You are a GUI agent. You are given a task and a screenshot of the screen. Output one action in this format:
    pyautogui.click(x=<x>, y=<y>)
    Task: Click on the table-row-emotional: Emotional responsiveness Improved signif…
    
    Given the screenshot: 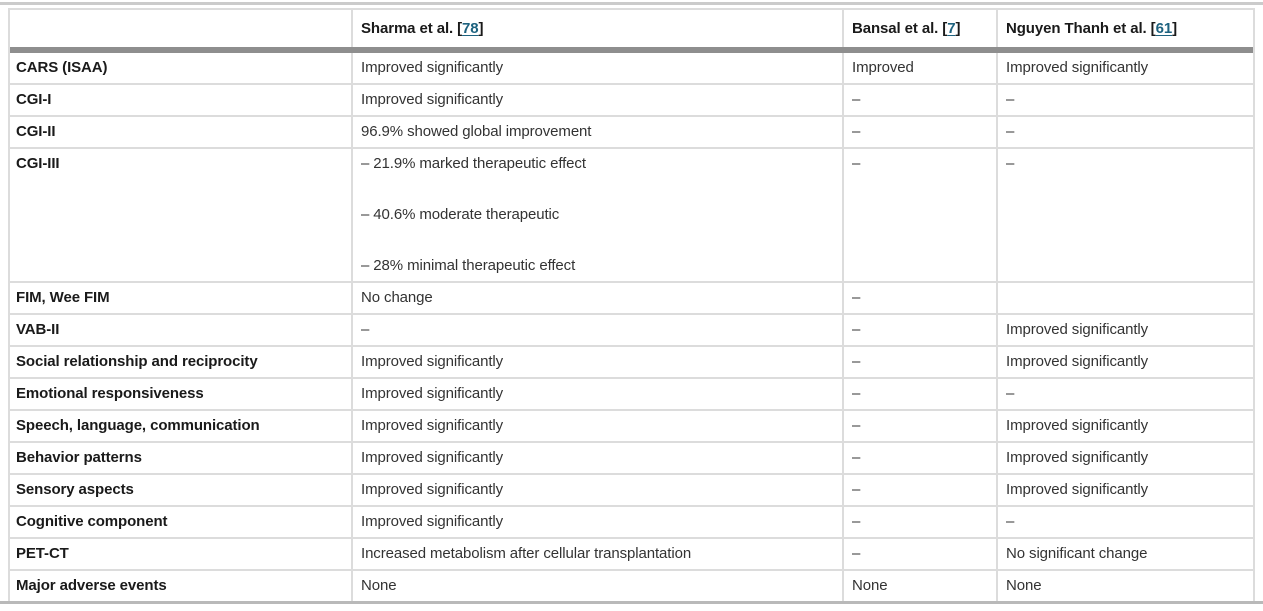 What is the action you would take?
    pyautogui.click(x=631, y=394)
    